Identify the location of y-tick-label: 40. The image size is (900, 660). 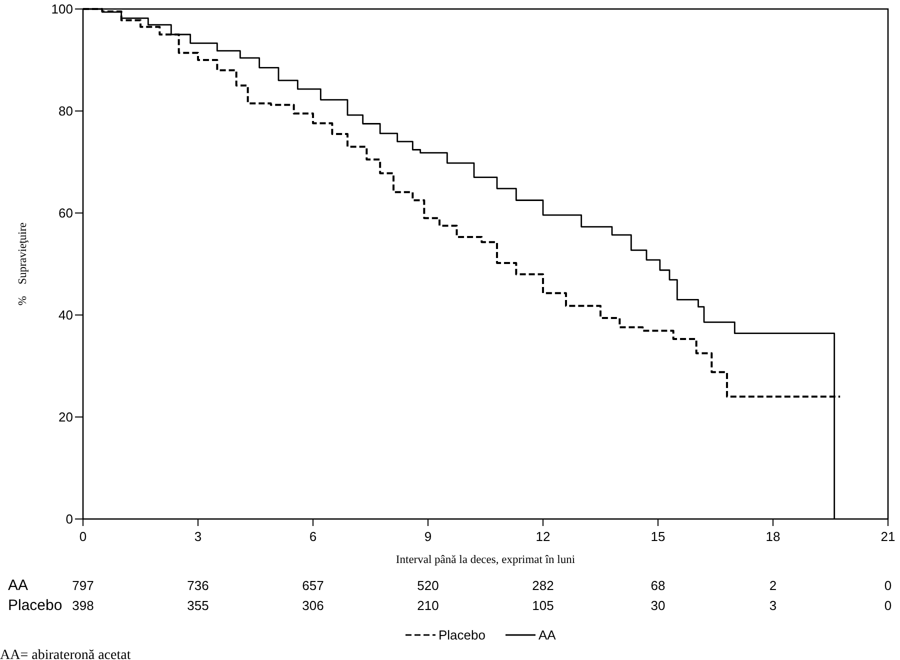
(65, 315).